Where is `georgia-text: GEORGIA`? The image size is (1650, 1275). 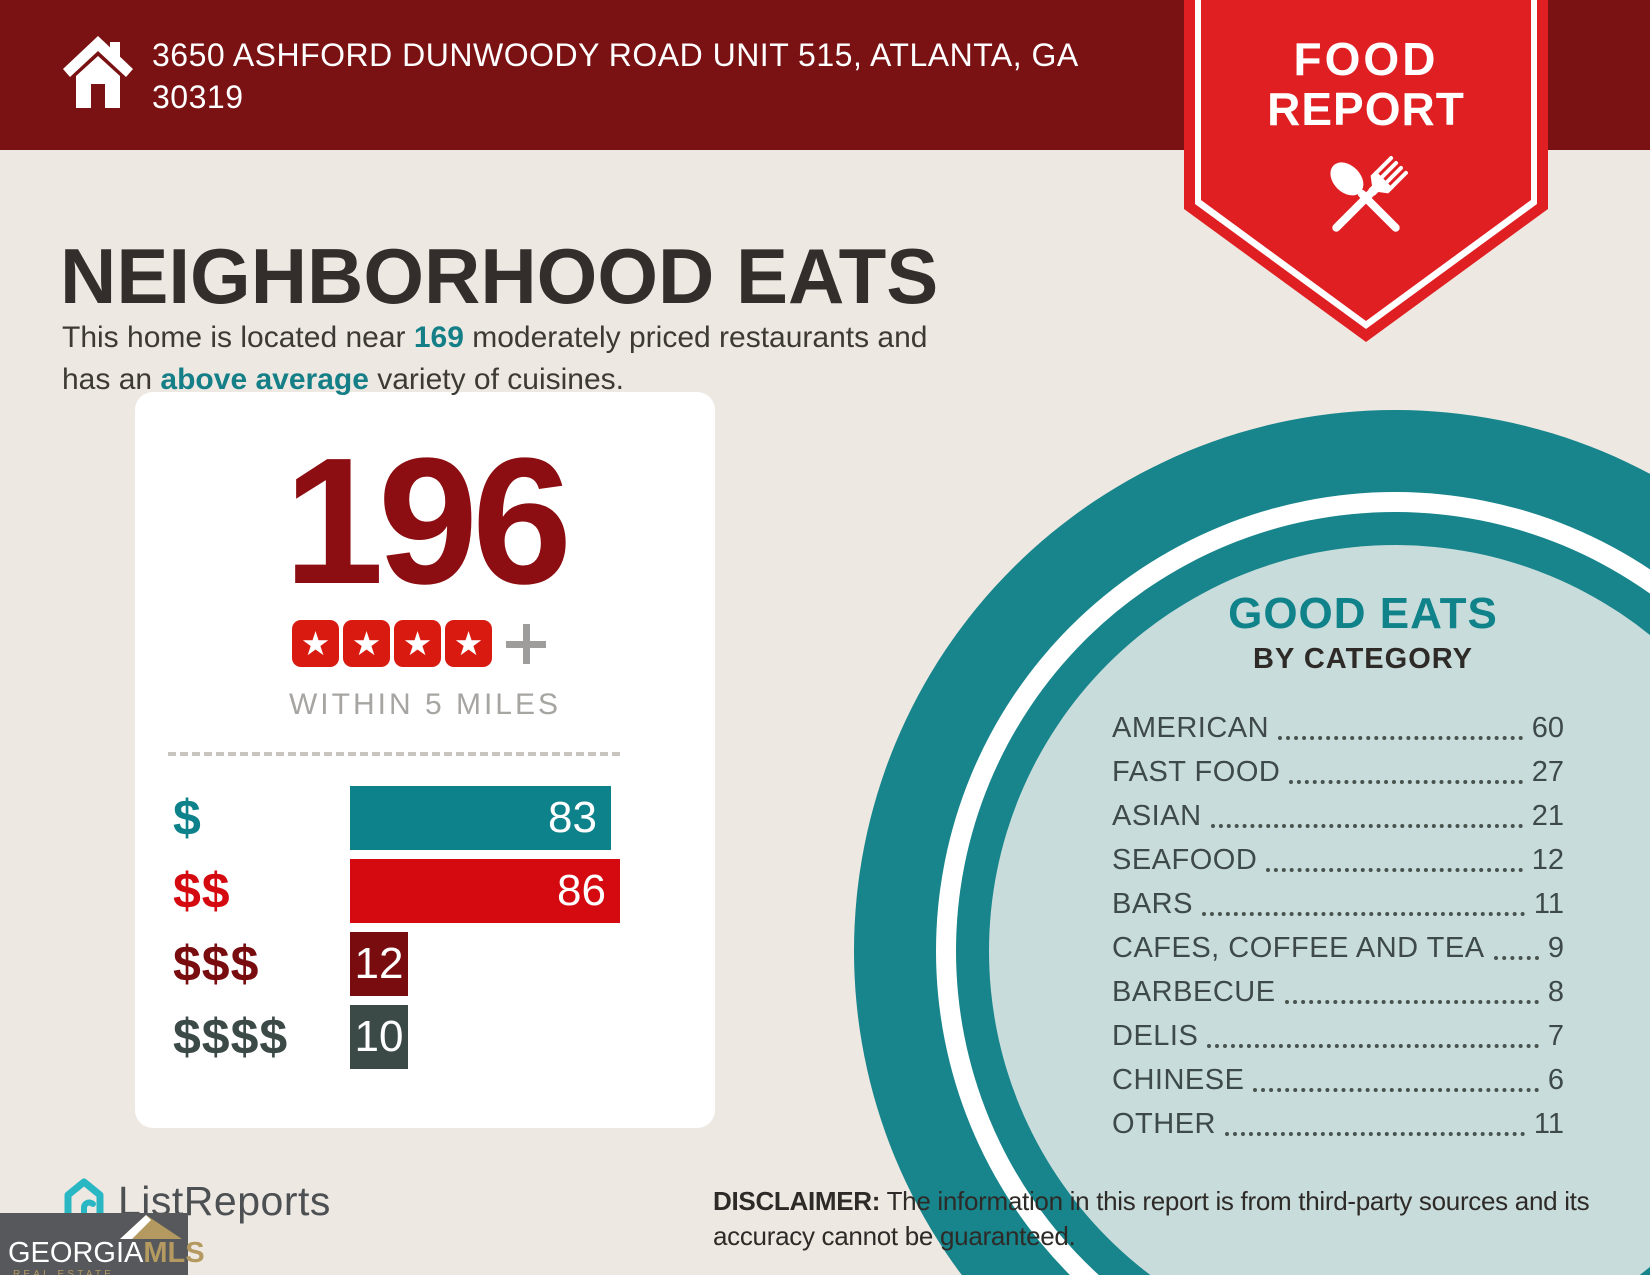 georgia-text: GEORGIA is located at coordinates (76, 1253).